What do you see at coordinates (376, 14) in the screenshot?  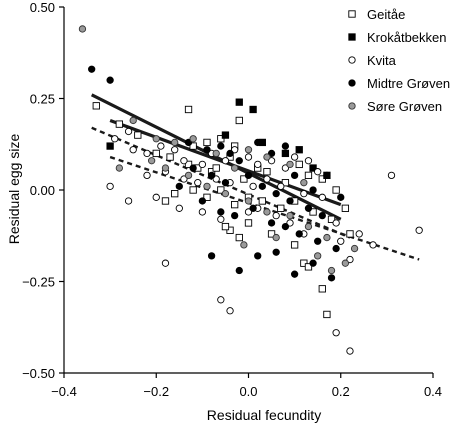 I see `legend-item: Geitåe` at bounding box center [376, 14].